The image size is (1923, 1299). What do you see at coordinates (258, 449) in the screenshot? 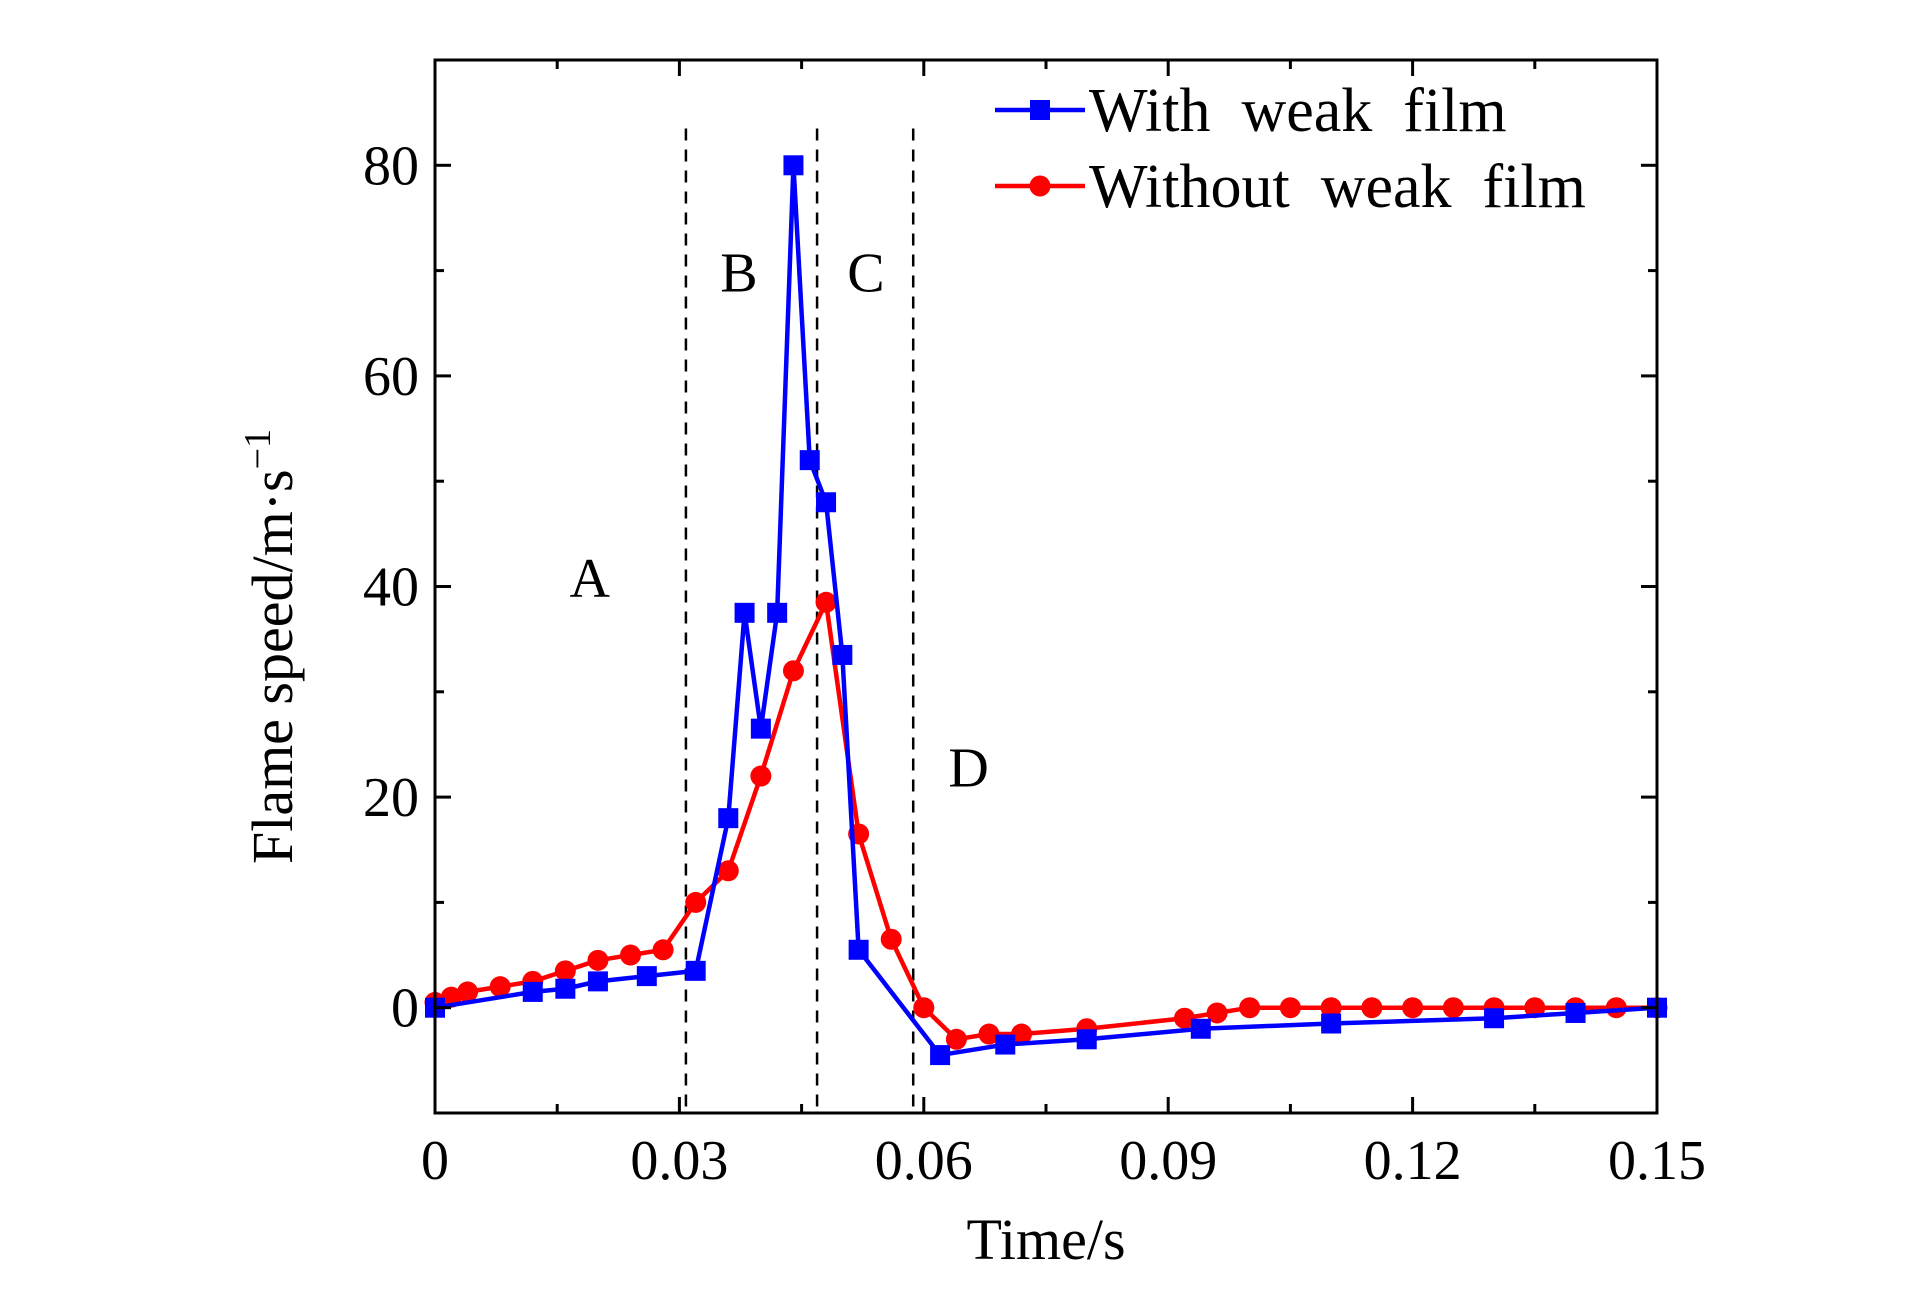
I see `y-axis-title-superscript: −1` at bounding box center [258, 449].